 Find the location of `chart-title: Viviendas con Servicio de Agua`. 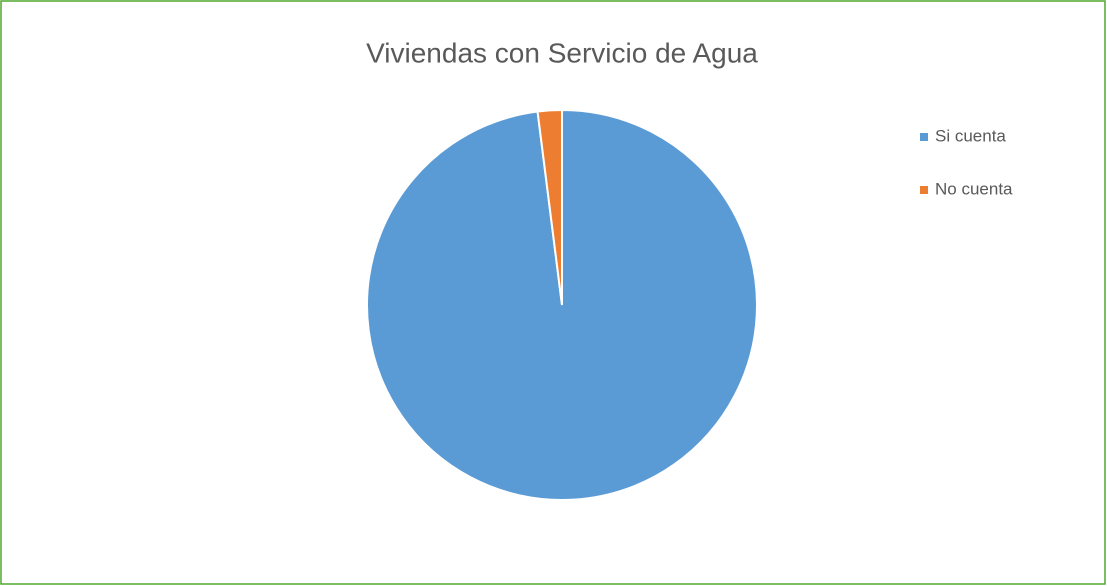

chart-title: Viviendas con Servicio de Agua is located at coordinates (562, 52).